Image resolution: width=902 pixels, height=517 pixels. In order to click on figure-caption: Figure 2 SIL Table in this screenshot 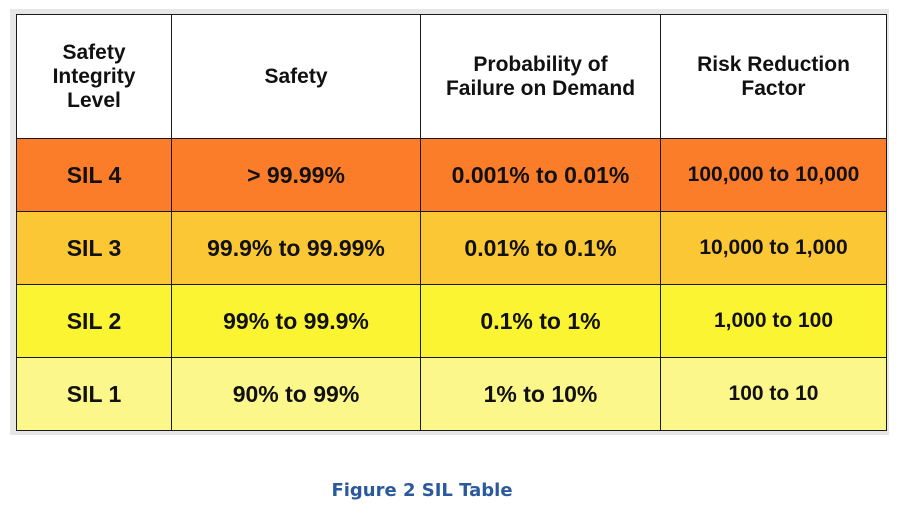, I will do `click(422, 490)`.